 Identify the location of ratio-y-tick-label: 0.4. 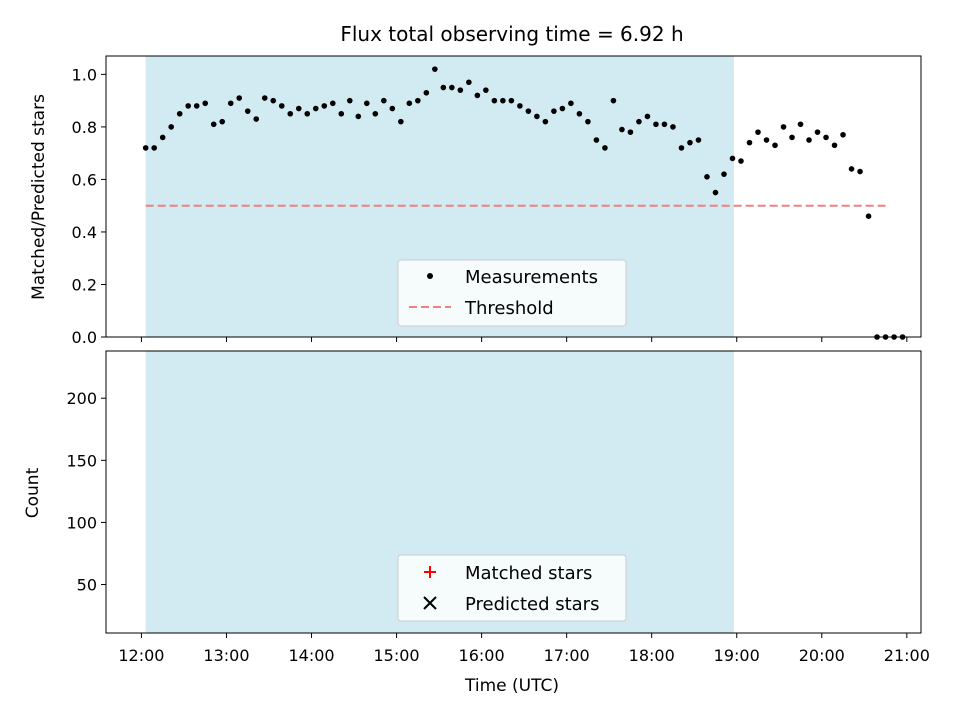
(84, 232).